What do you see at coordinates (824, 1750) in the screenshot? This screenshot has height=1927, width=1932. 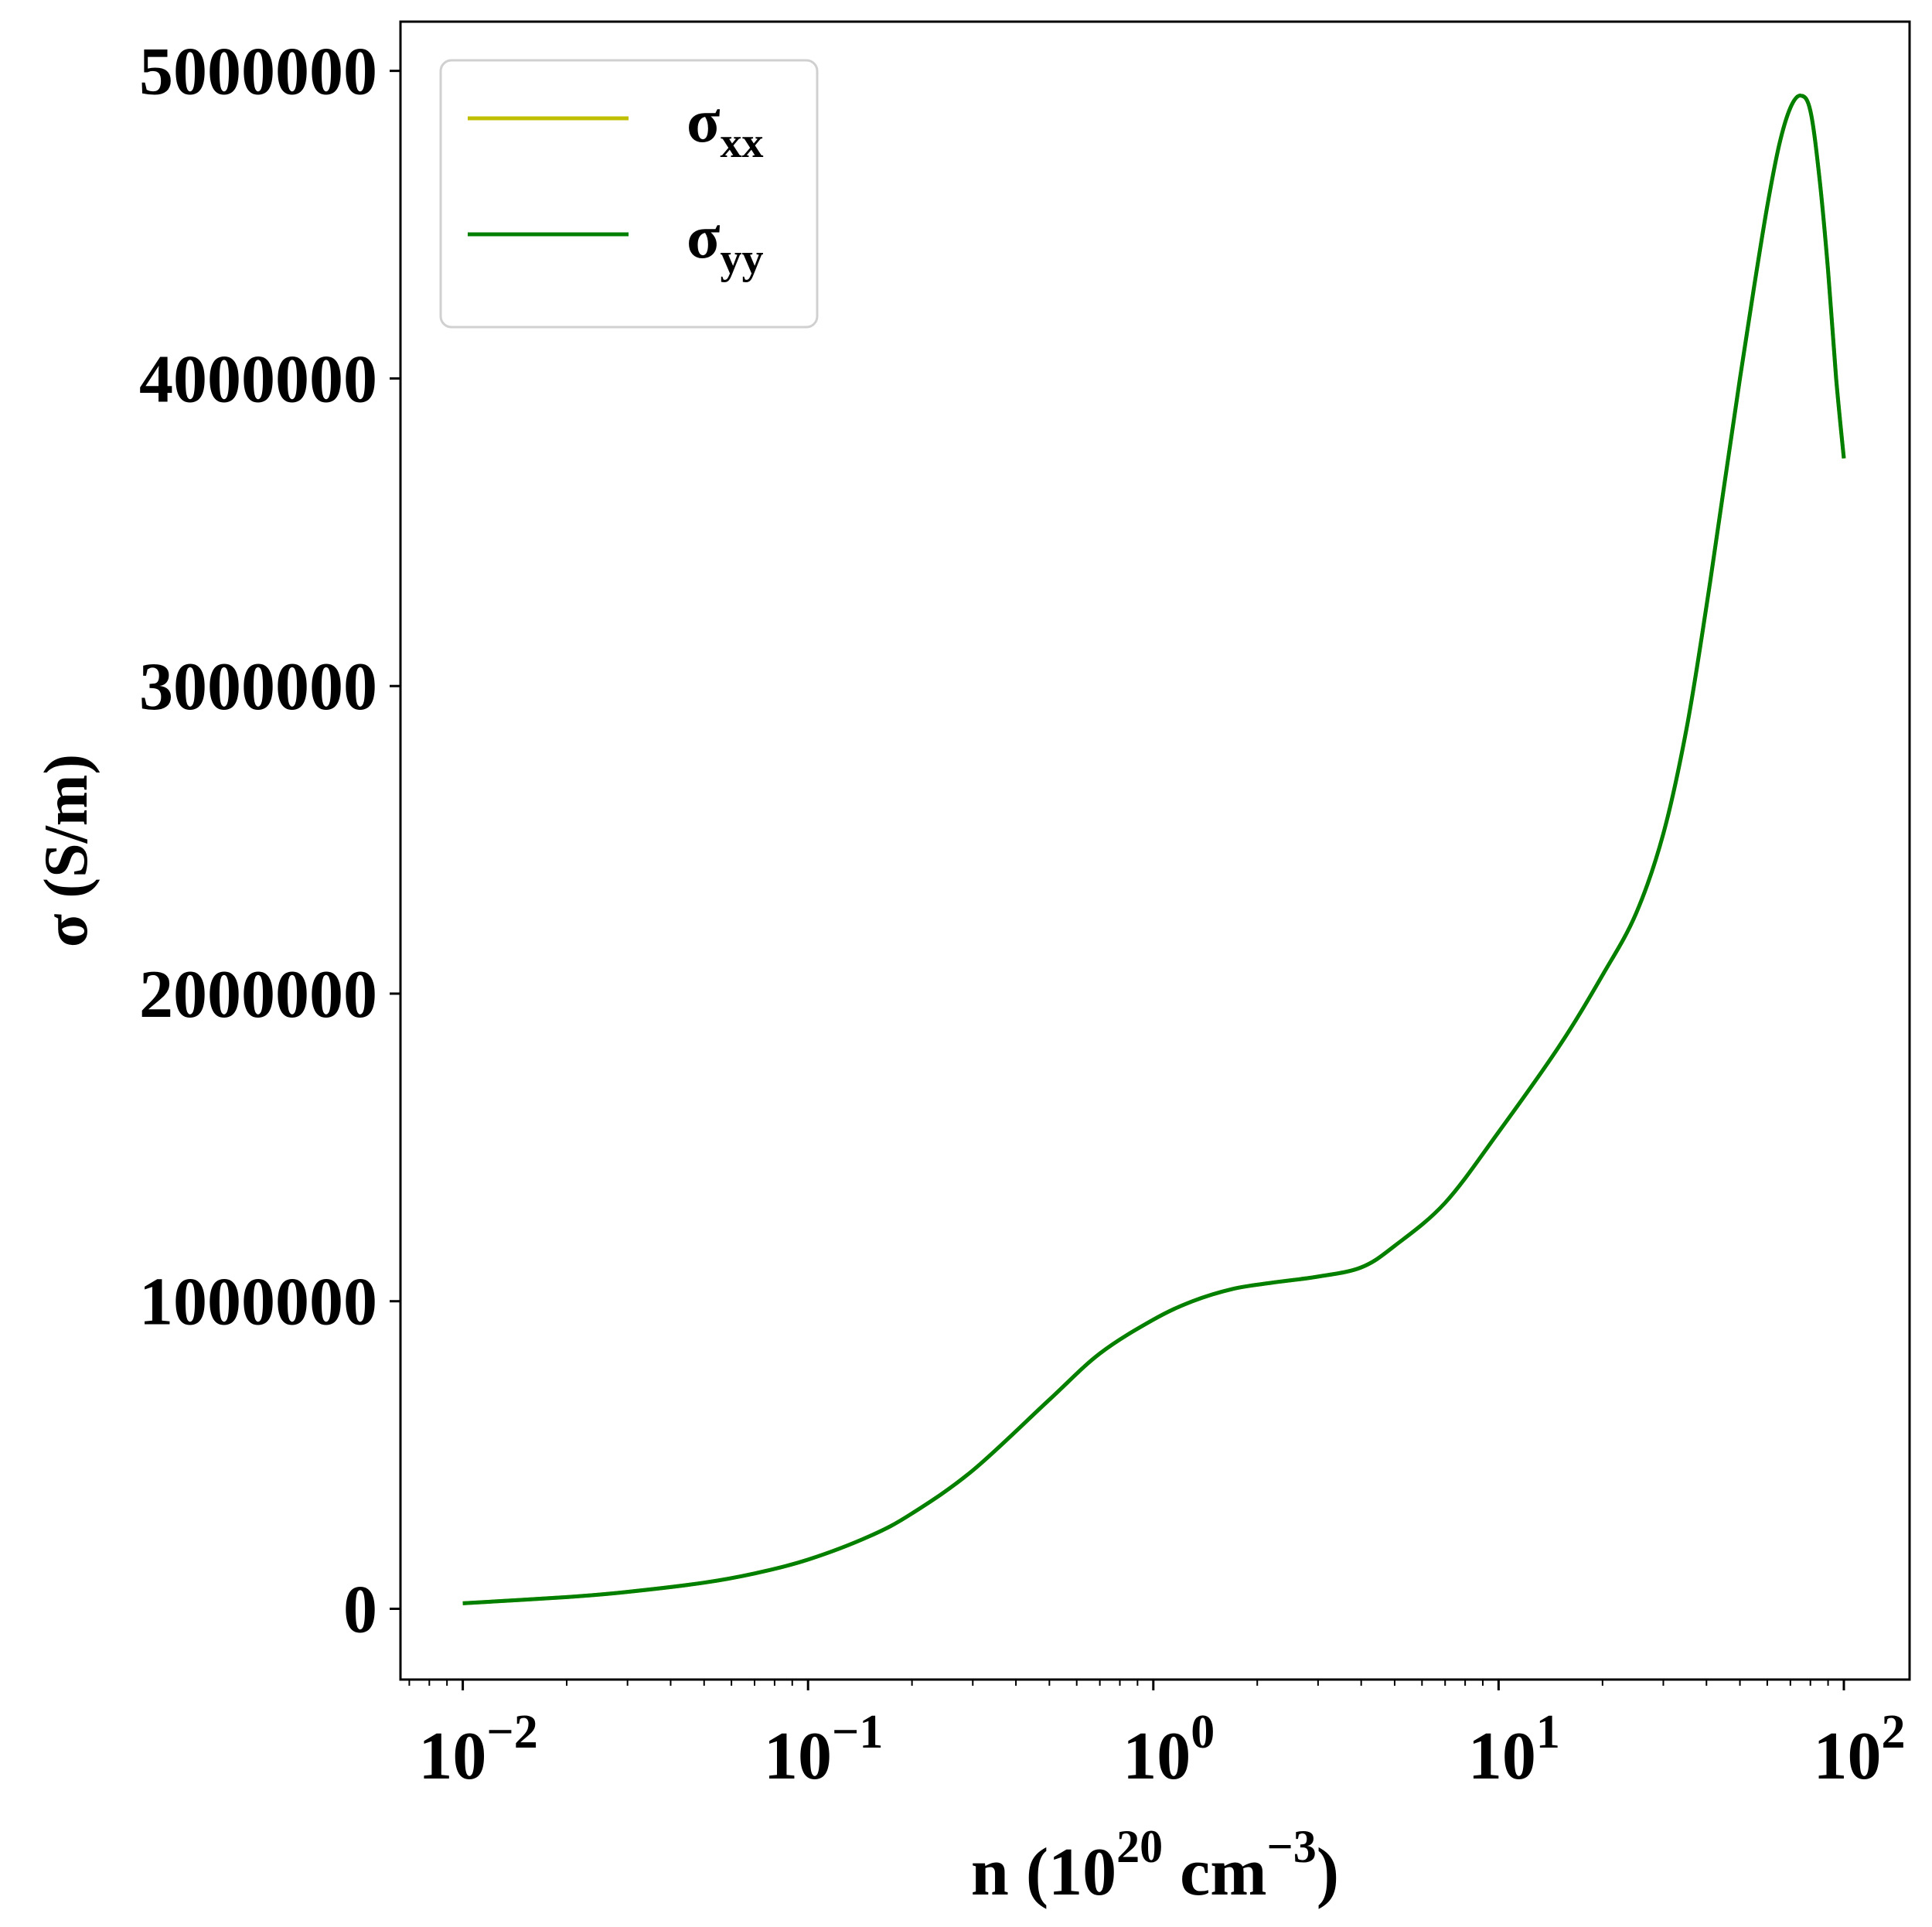 I see `x-tick-label: 10⁻¹` at bounding box center [824, 1750].